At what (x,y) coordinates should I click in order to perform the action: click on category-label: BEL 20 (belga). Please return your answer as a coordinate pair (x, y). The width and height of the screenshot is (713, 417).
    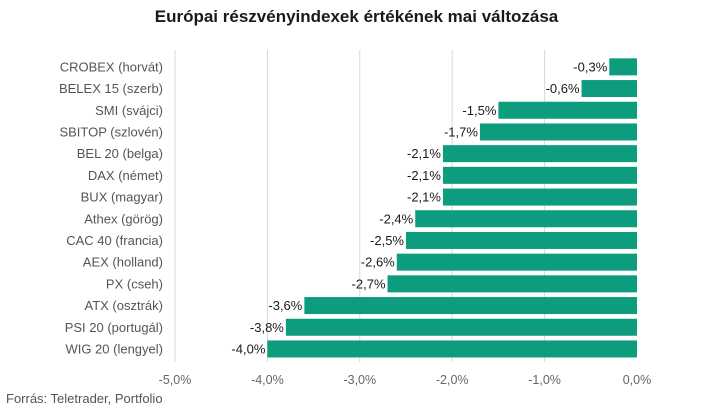
    Looking at the image, I should click on (120, 153).